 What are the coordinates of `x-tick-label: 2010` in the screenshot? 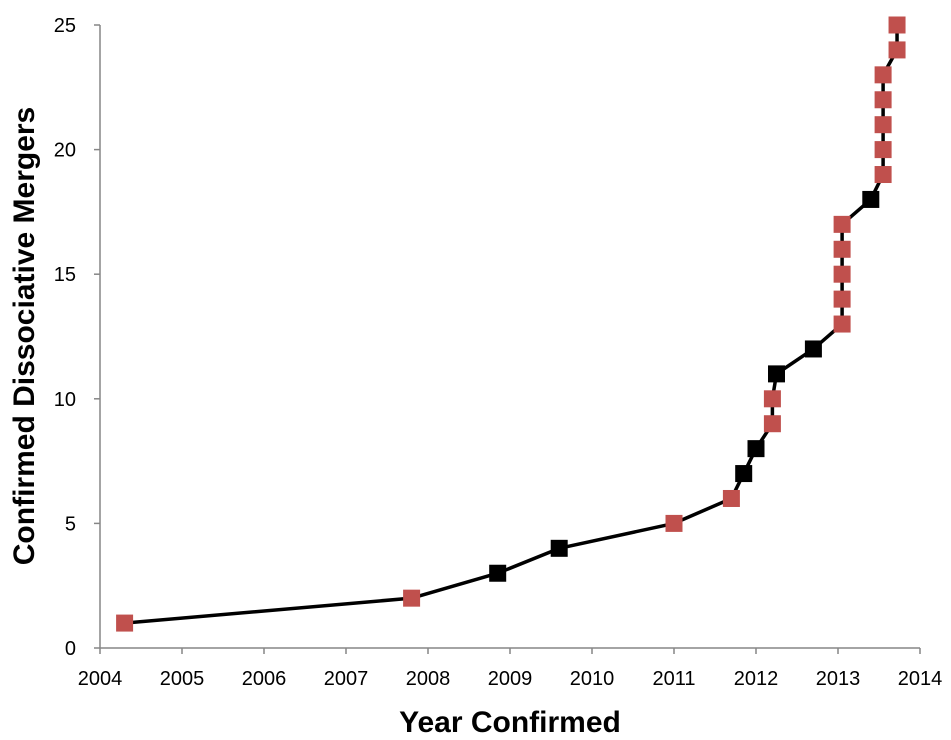 It's located at (592, 679).